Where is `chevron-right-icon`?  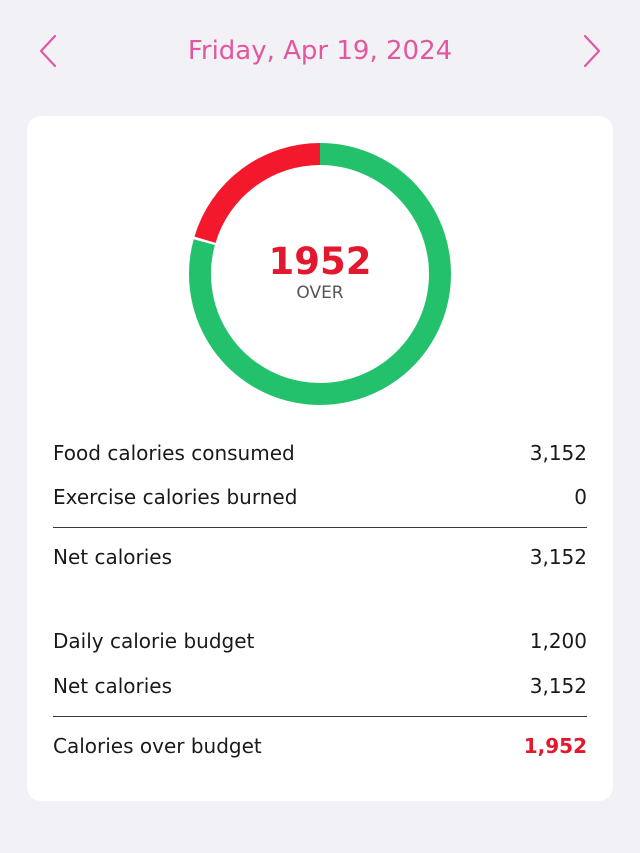 chevron-right-icon is located at coordinates (592, 51).